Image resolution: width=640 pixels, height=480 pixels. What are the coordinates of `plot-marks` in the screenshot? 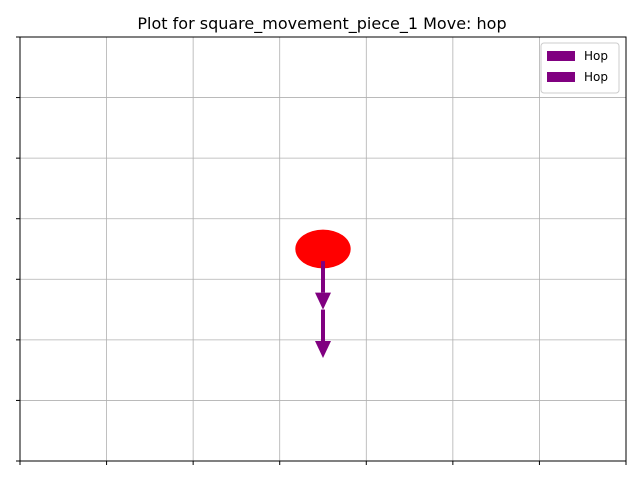 It's located at (323, 294).